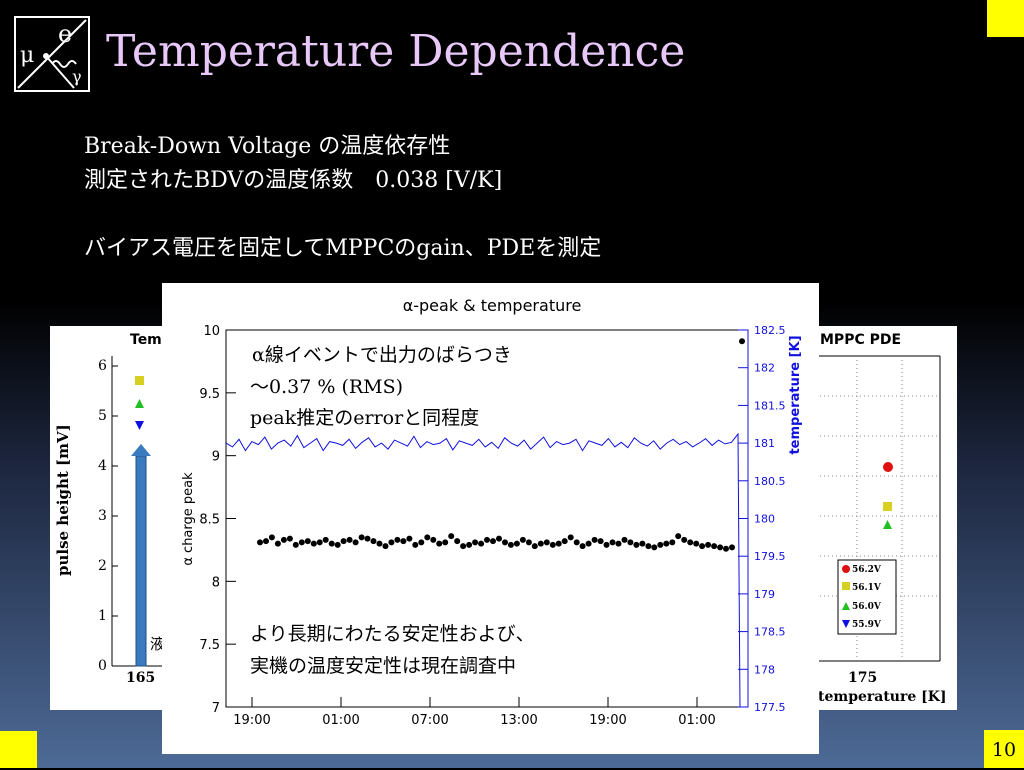 This screenshot has height=770, width=1024. What do you see at coordinates (146, 340) in the screenshot?
I see `left-chart-title: Tem` at bounding box center [146, 340].